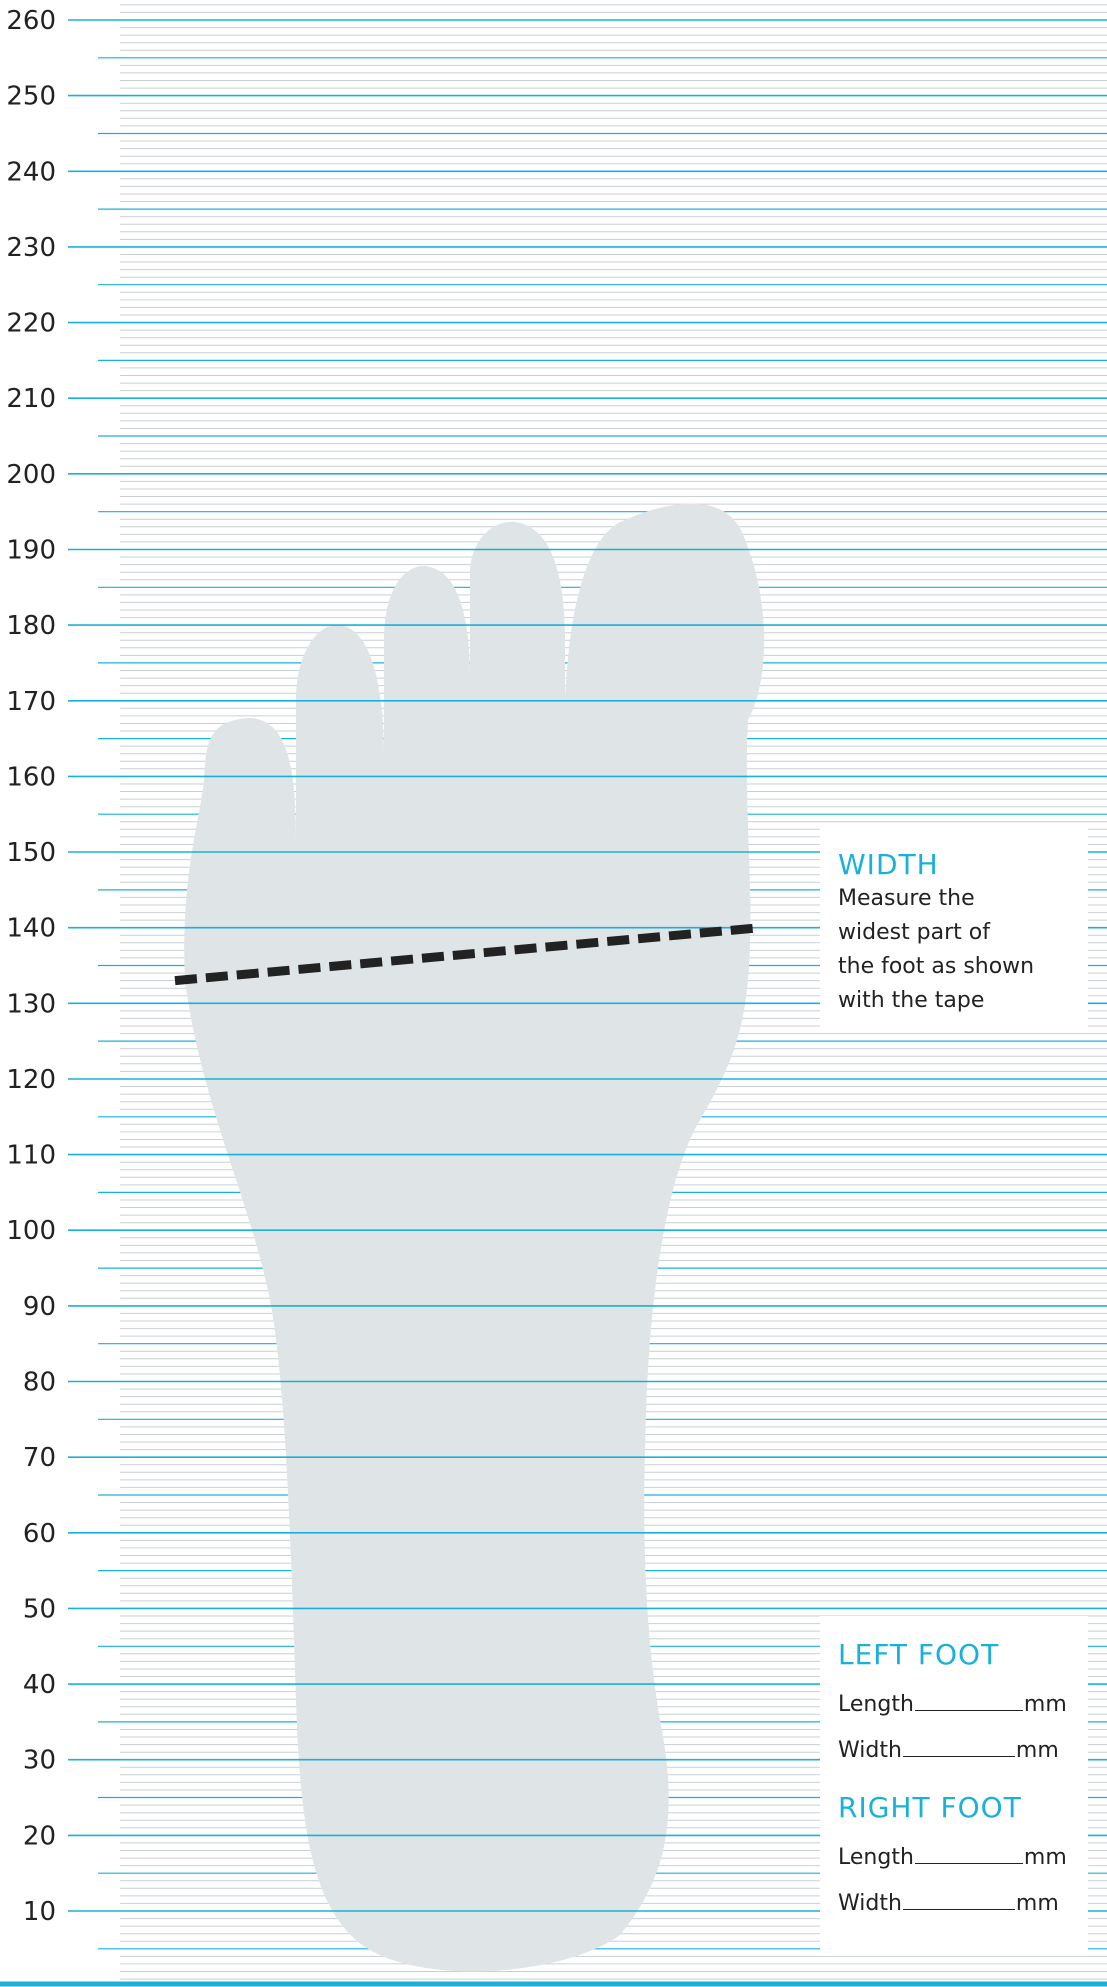 Image resolution: width=1107 pixels, height=1987 pixels. Describe the element at coordinates (958, 1756) in the screenshot. I see `left-foot-width-blank` at that location.